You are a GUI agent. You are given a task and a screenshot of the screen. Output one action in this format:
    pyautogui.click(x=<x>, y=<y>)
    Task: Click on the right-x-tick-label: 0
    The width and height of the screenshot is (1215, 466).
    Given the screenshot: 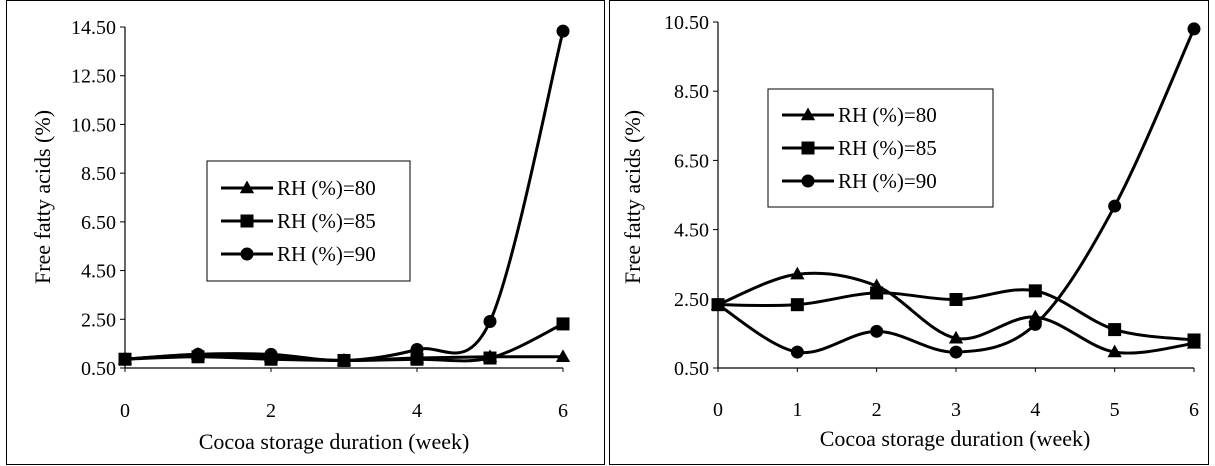 What is the action you would take?
    pyautogui.click(x=718, y=410)
    